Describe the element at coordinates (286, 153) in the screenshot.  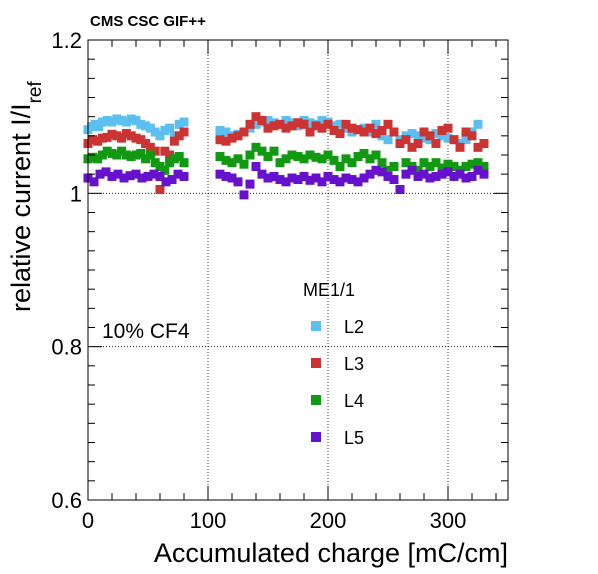
I see `series-L3` at that location.